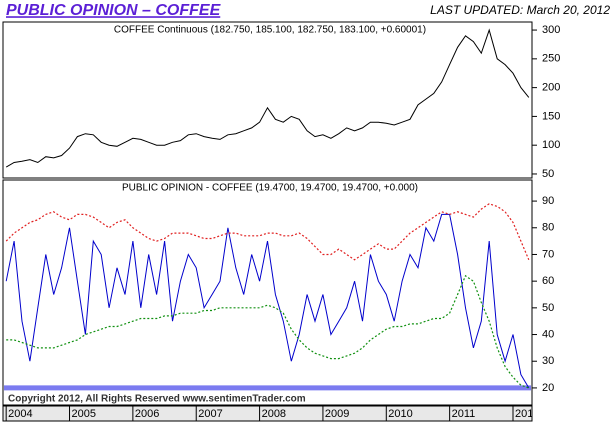  What do you see at coordinates (548, 334) in the screenshot?
I see `y-tick-label: 40` at bounding box center [548, 334].